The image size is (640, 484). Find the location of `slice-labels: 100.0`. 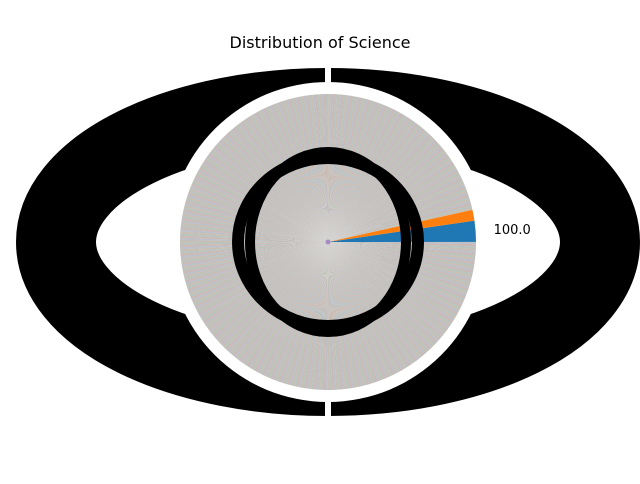

slice-labels: 100.0 is located at coordinates (512, 230).